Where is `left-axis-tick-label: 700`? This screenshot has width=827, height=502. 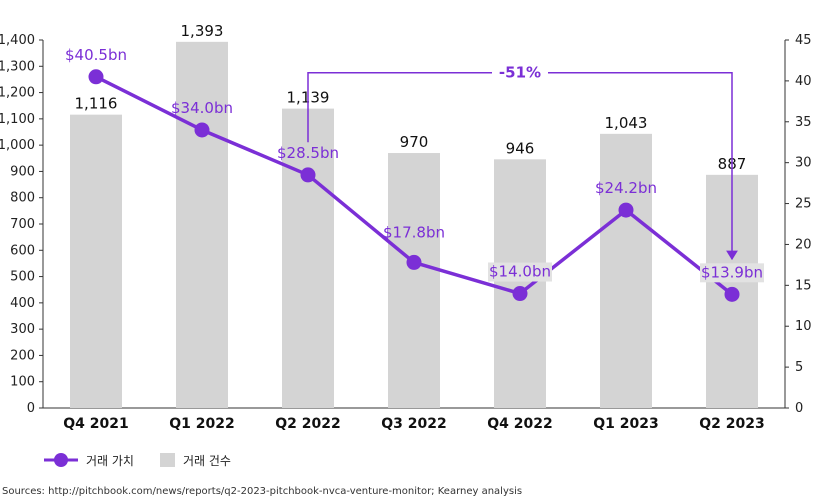
left-axis-tick-label: 700 is located at coordinates (22, 224).